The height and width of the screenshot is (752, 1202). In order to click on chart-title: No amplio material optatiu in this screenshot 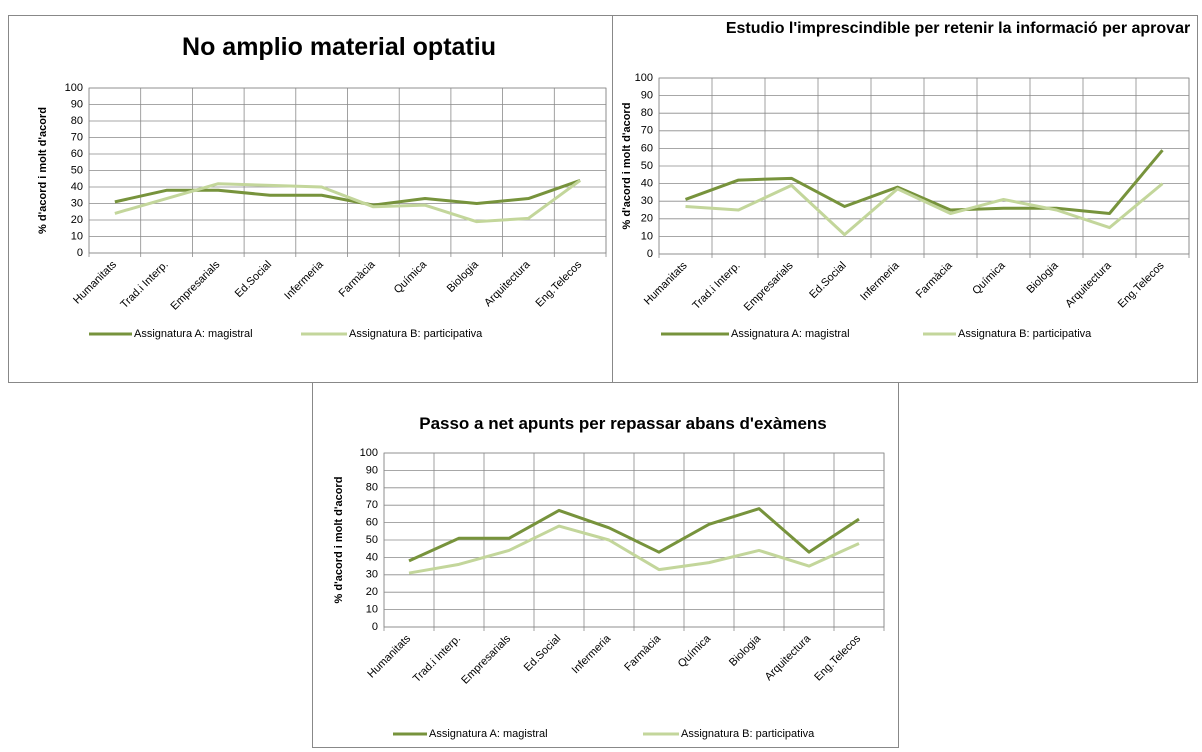, I will do `click(339, 47)`.